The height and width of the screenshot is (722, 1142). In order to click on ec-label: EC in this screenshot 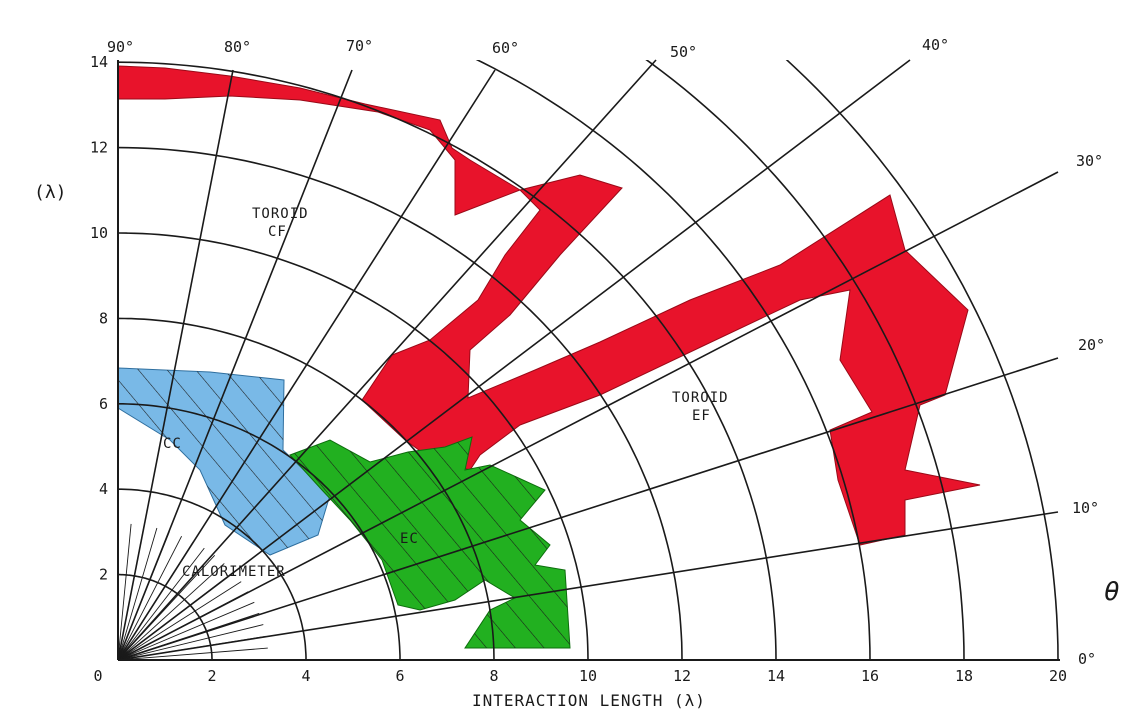, I will do `click(409, 539)`.